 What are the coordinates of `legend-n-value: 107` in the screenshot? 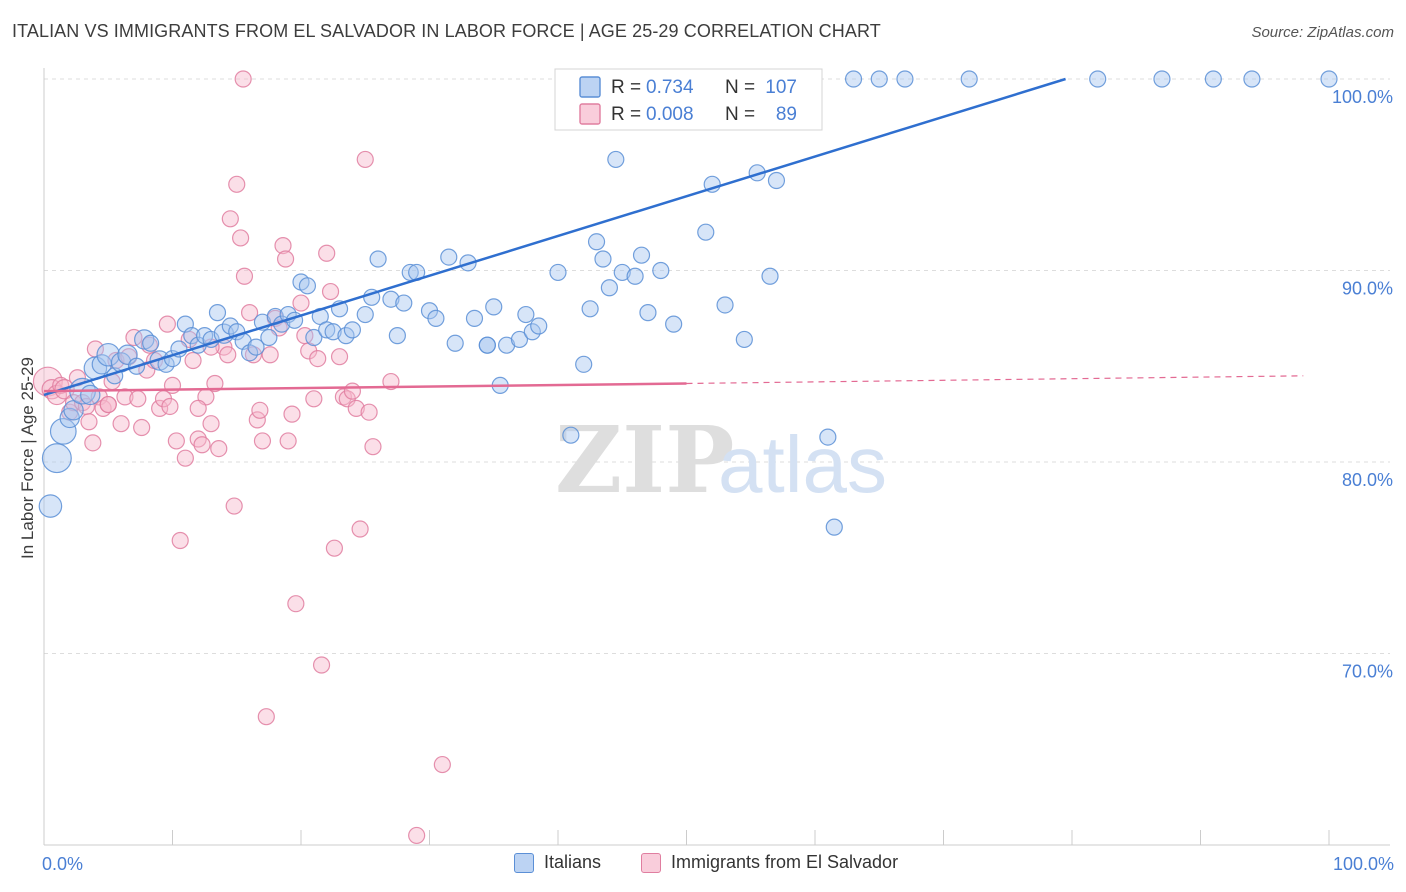 It's located at (781, 87).